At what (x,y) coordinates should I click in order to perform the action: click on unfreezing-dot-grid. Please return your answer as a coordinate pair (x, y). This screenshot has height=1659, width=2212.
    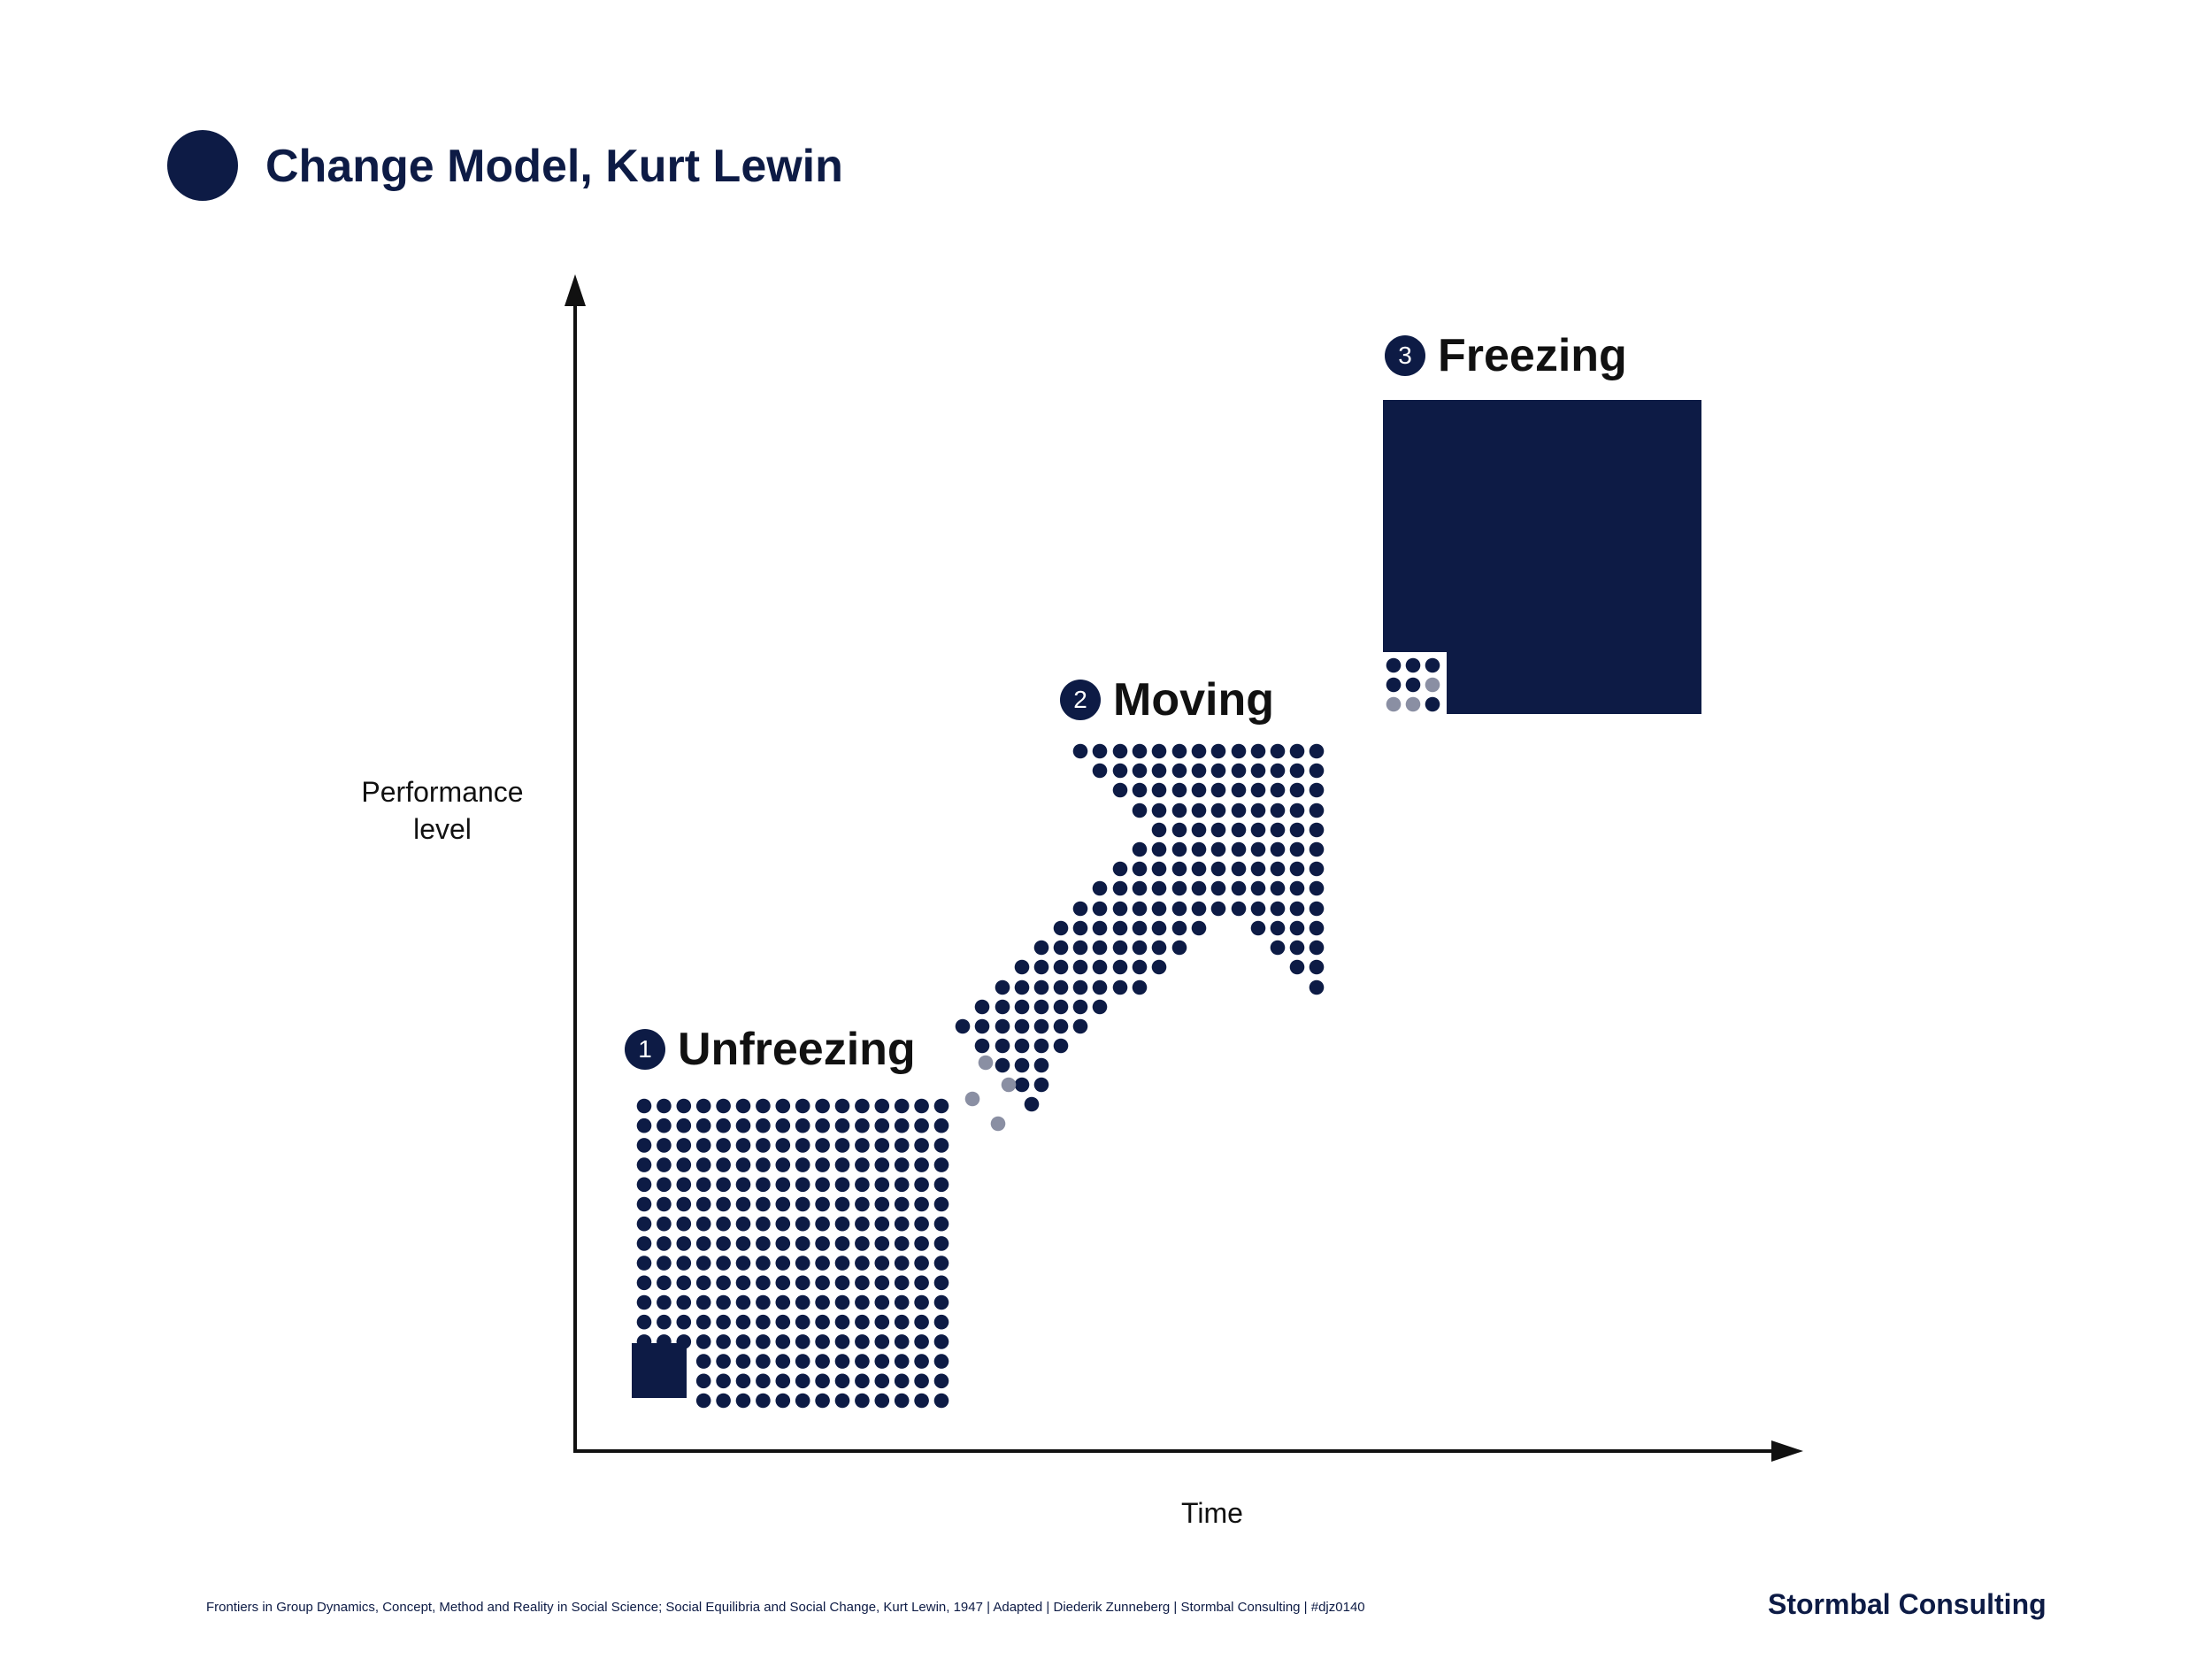
    Looking at the image, I should click on (793, 1254).